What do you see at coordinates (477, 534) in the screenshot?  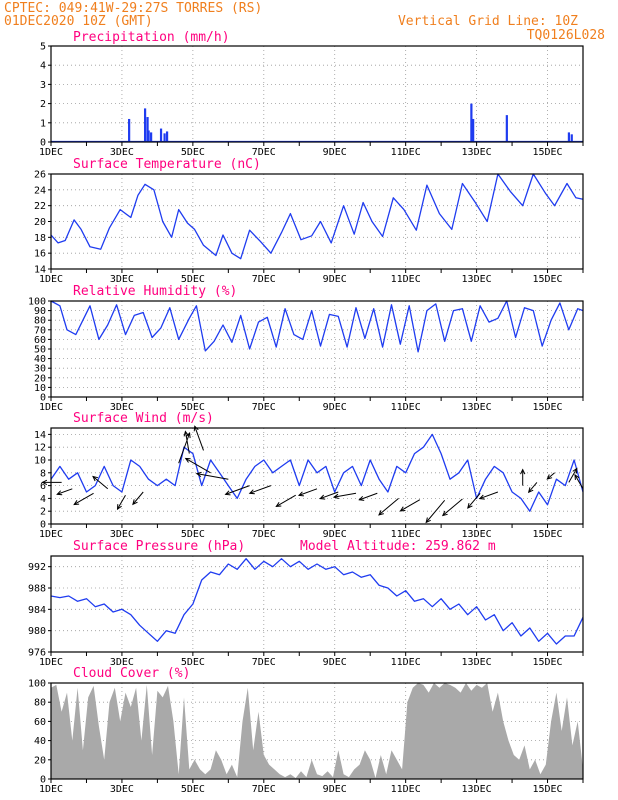 I see `wind-xtick-label: 13DEC` at bounding box center [477, 534].